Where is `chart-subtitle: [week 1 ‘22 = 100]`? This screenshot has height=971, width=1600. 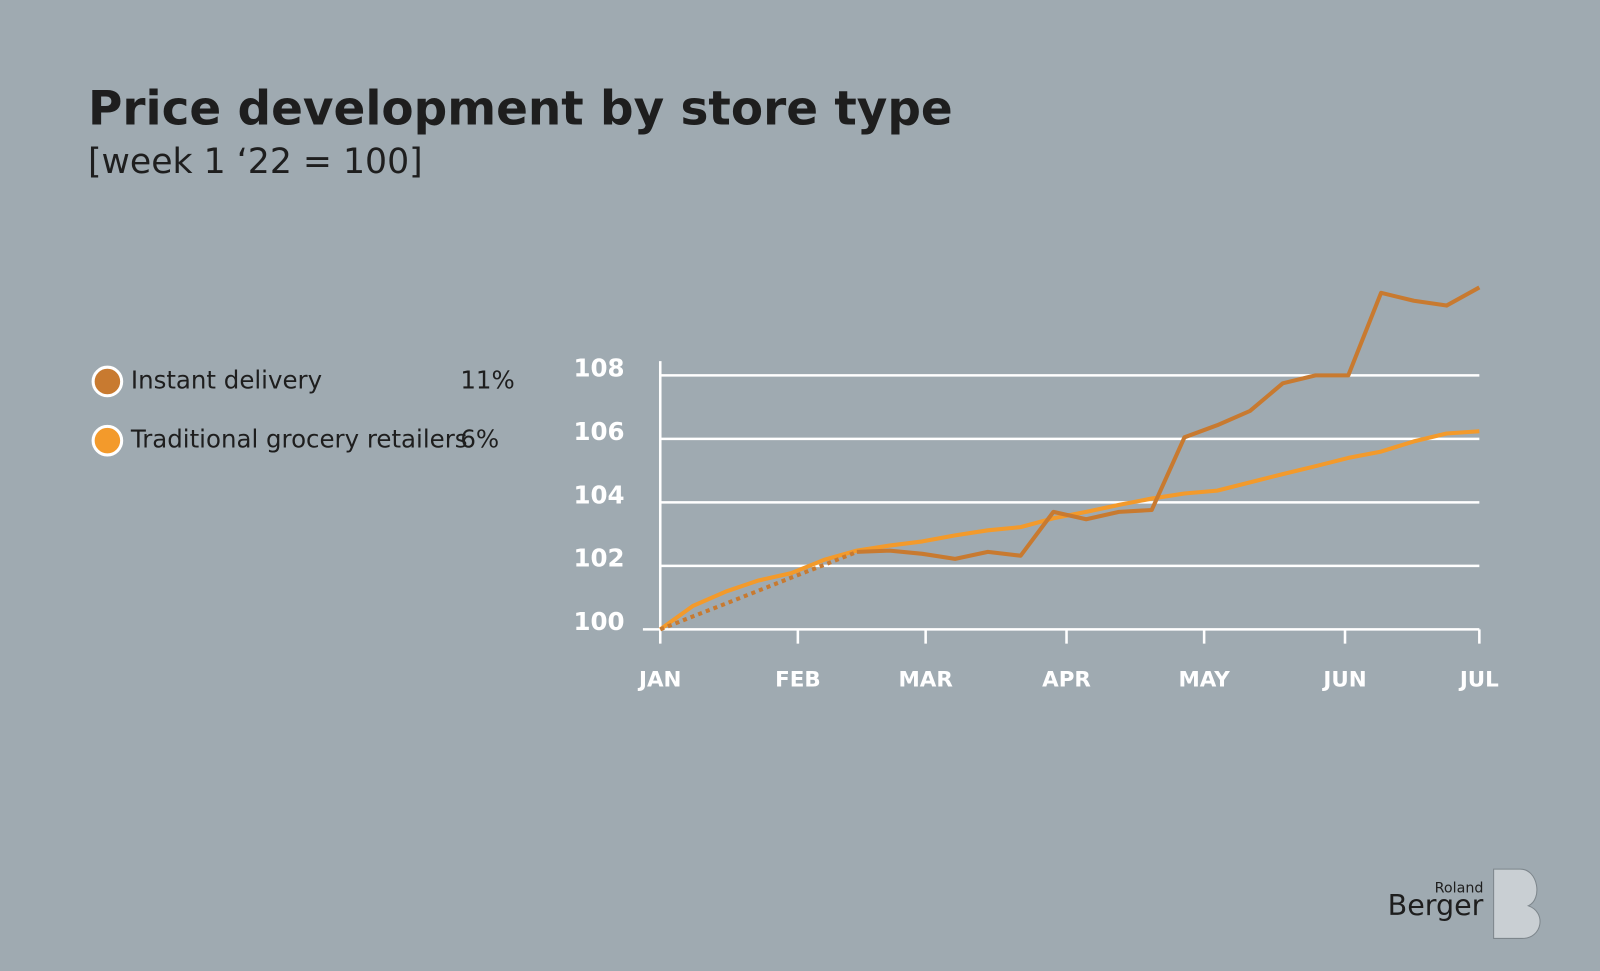 chart-subtitle: [week 1 ‘22 = 100] is located at coordinates (255, 162).